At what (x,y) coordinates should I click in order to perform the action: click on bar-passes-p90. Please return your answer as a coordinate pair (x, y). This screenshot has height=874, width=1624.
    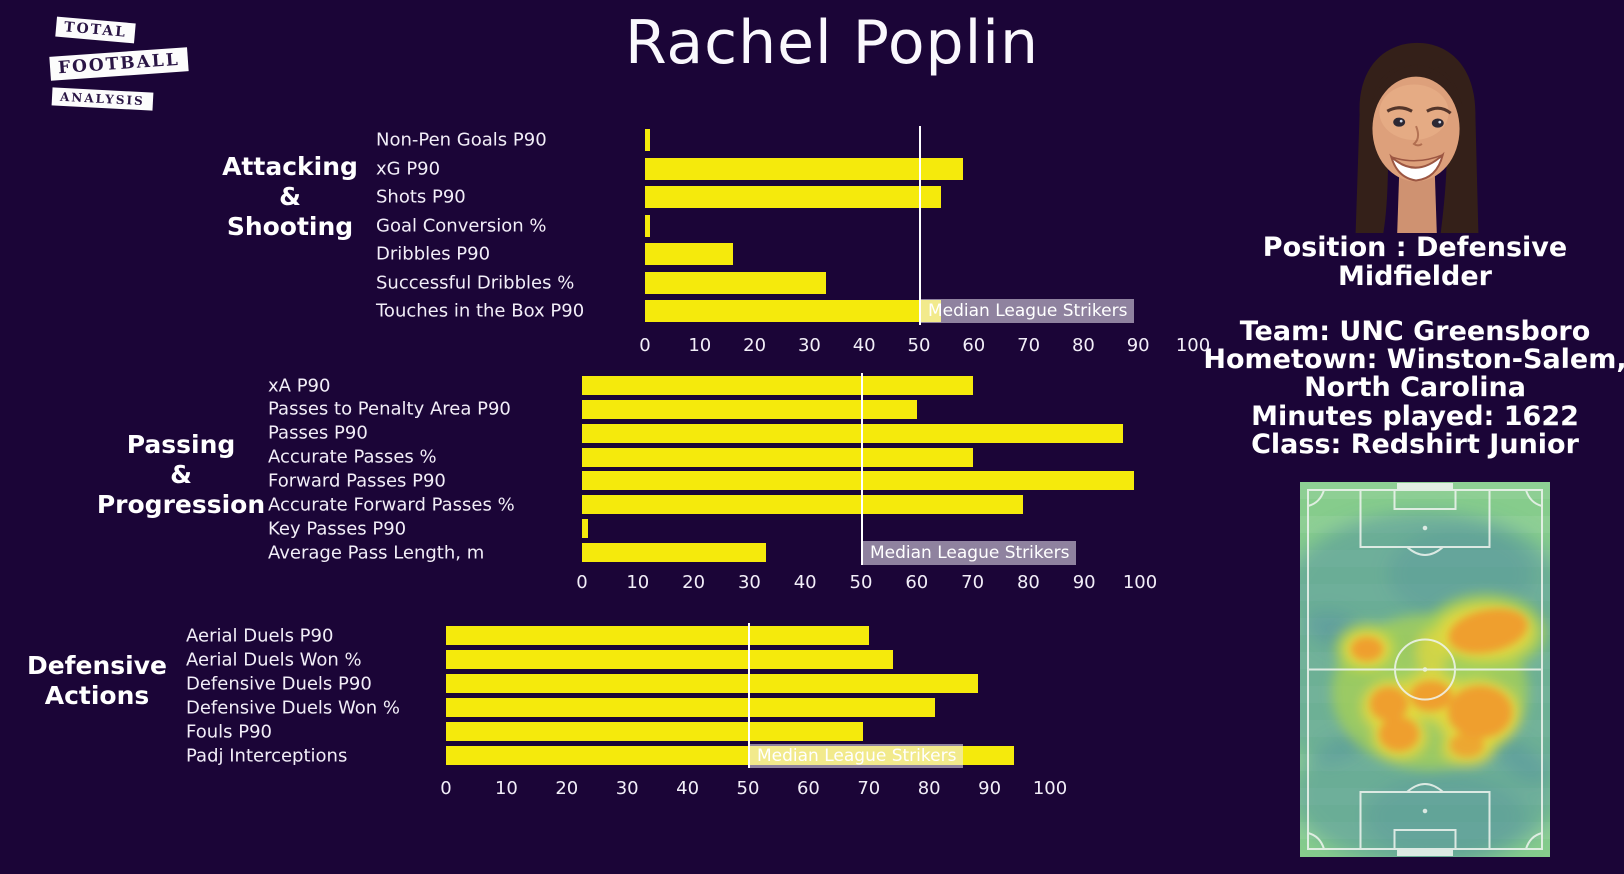
    Looking at the image, I should click on (853, 433).